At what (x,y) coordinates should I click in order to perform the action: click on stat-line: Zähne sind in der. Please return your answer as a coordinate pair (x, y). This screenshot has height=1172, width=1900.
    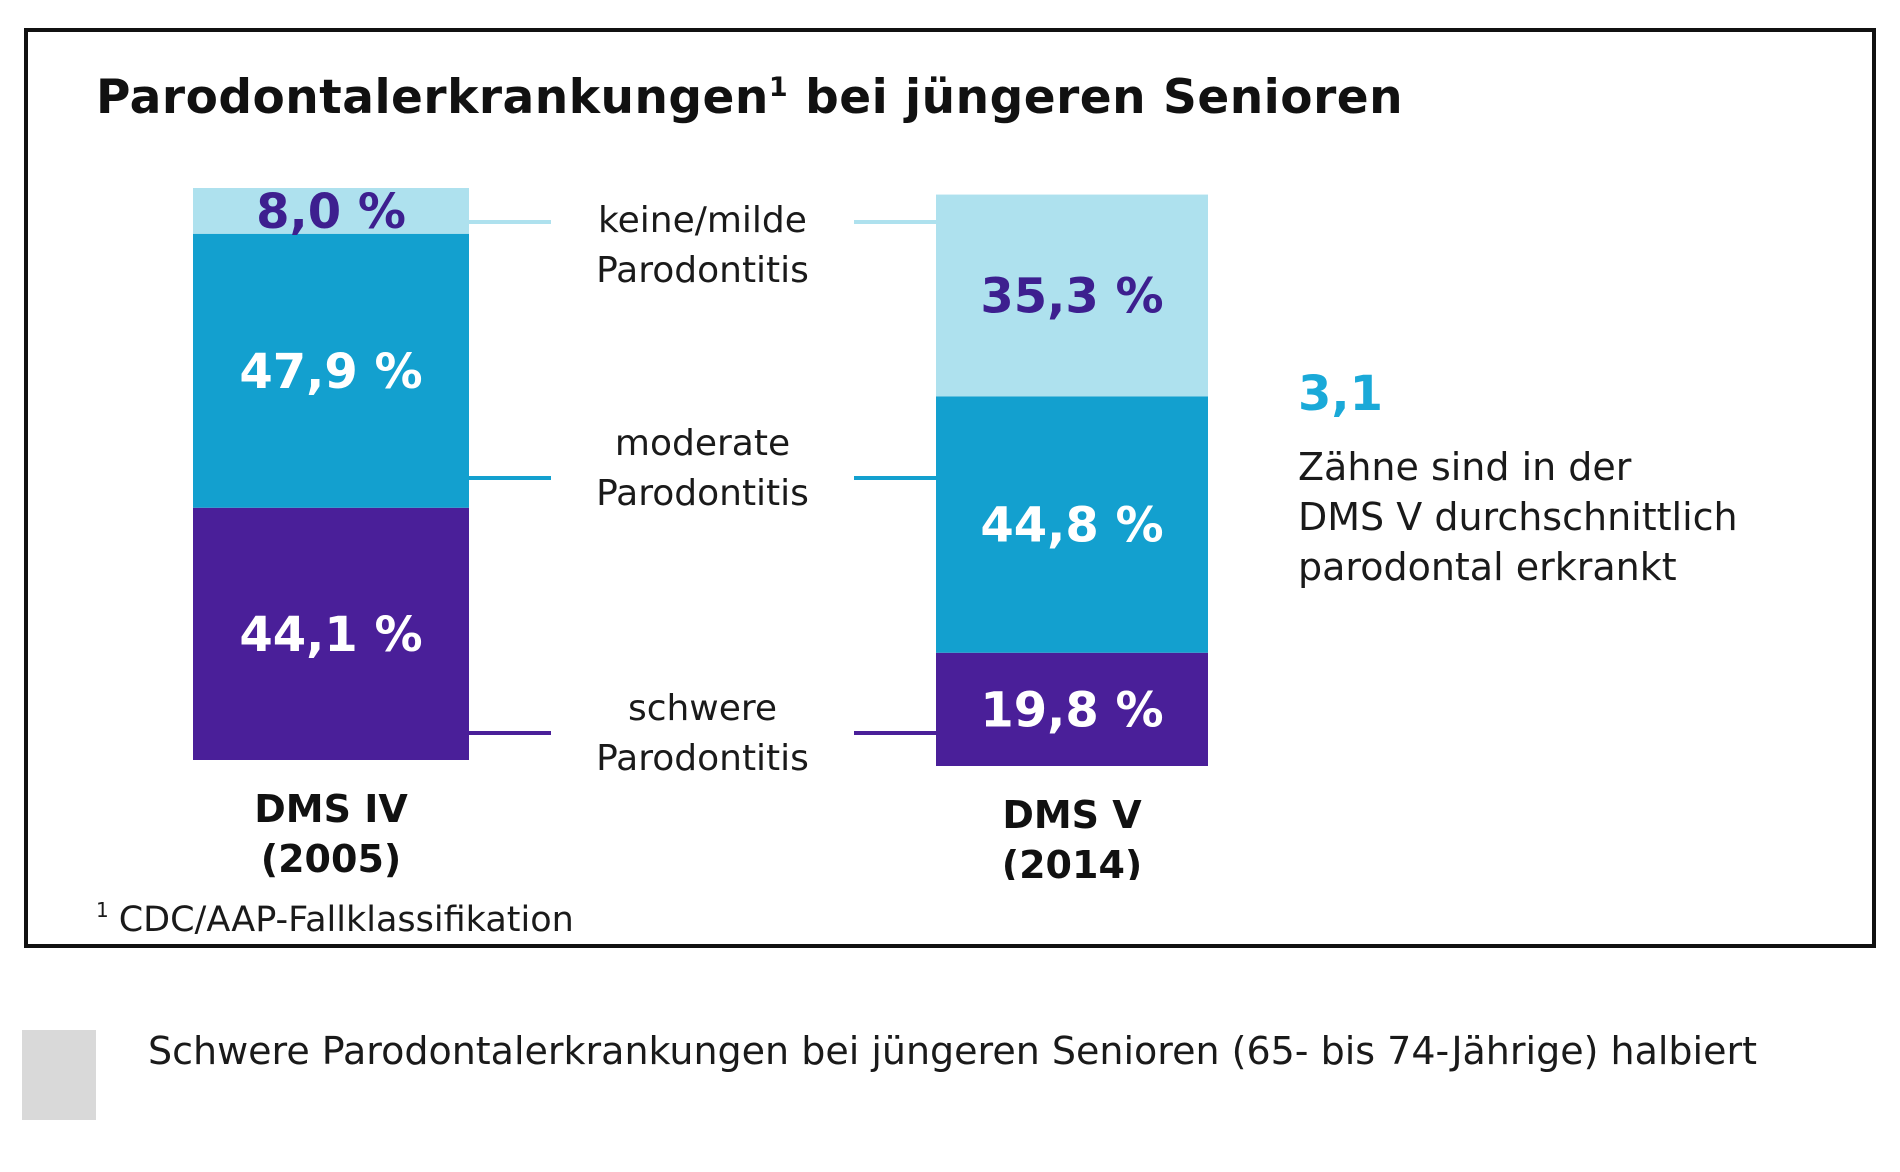
    Looking at the image, I should click on (1465, 467).